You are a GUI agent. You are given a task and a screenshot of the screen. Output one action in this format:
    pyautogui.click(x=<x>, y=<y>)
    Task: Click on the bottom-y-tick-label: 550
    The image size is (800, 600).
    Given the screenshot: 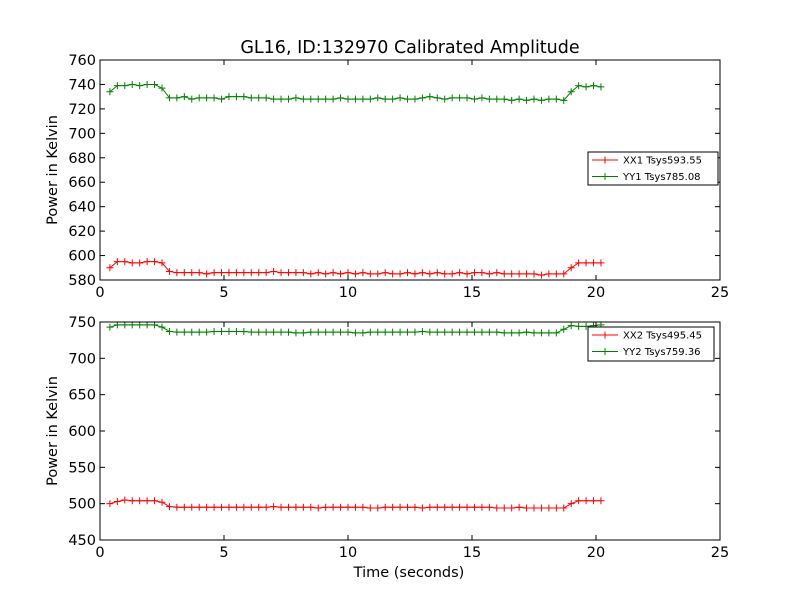 What is the action you would take?
    pyautogui.click(x=82, y=468)
    